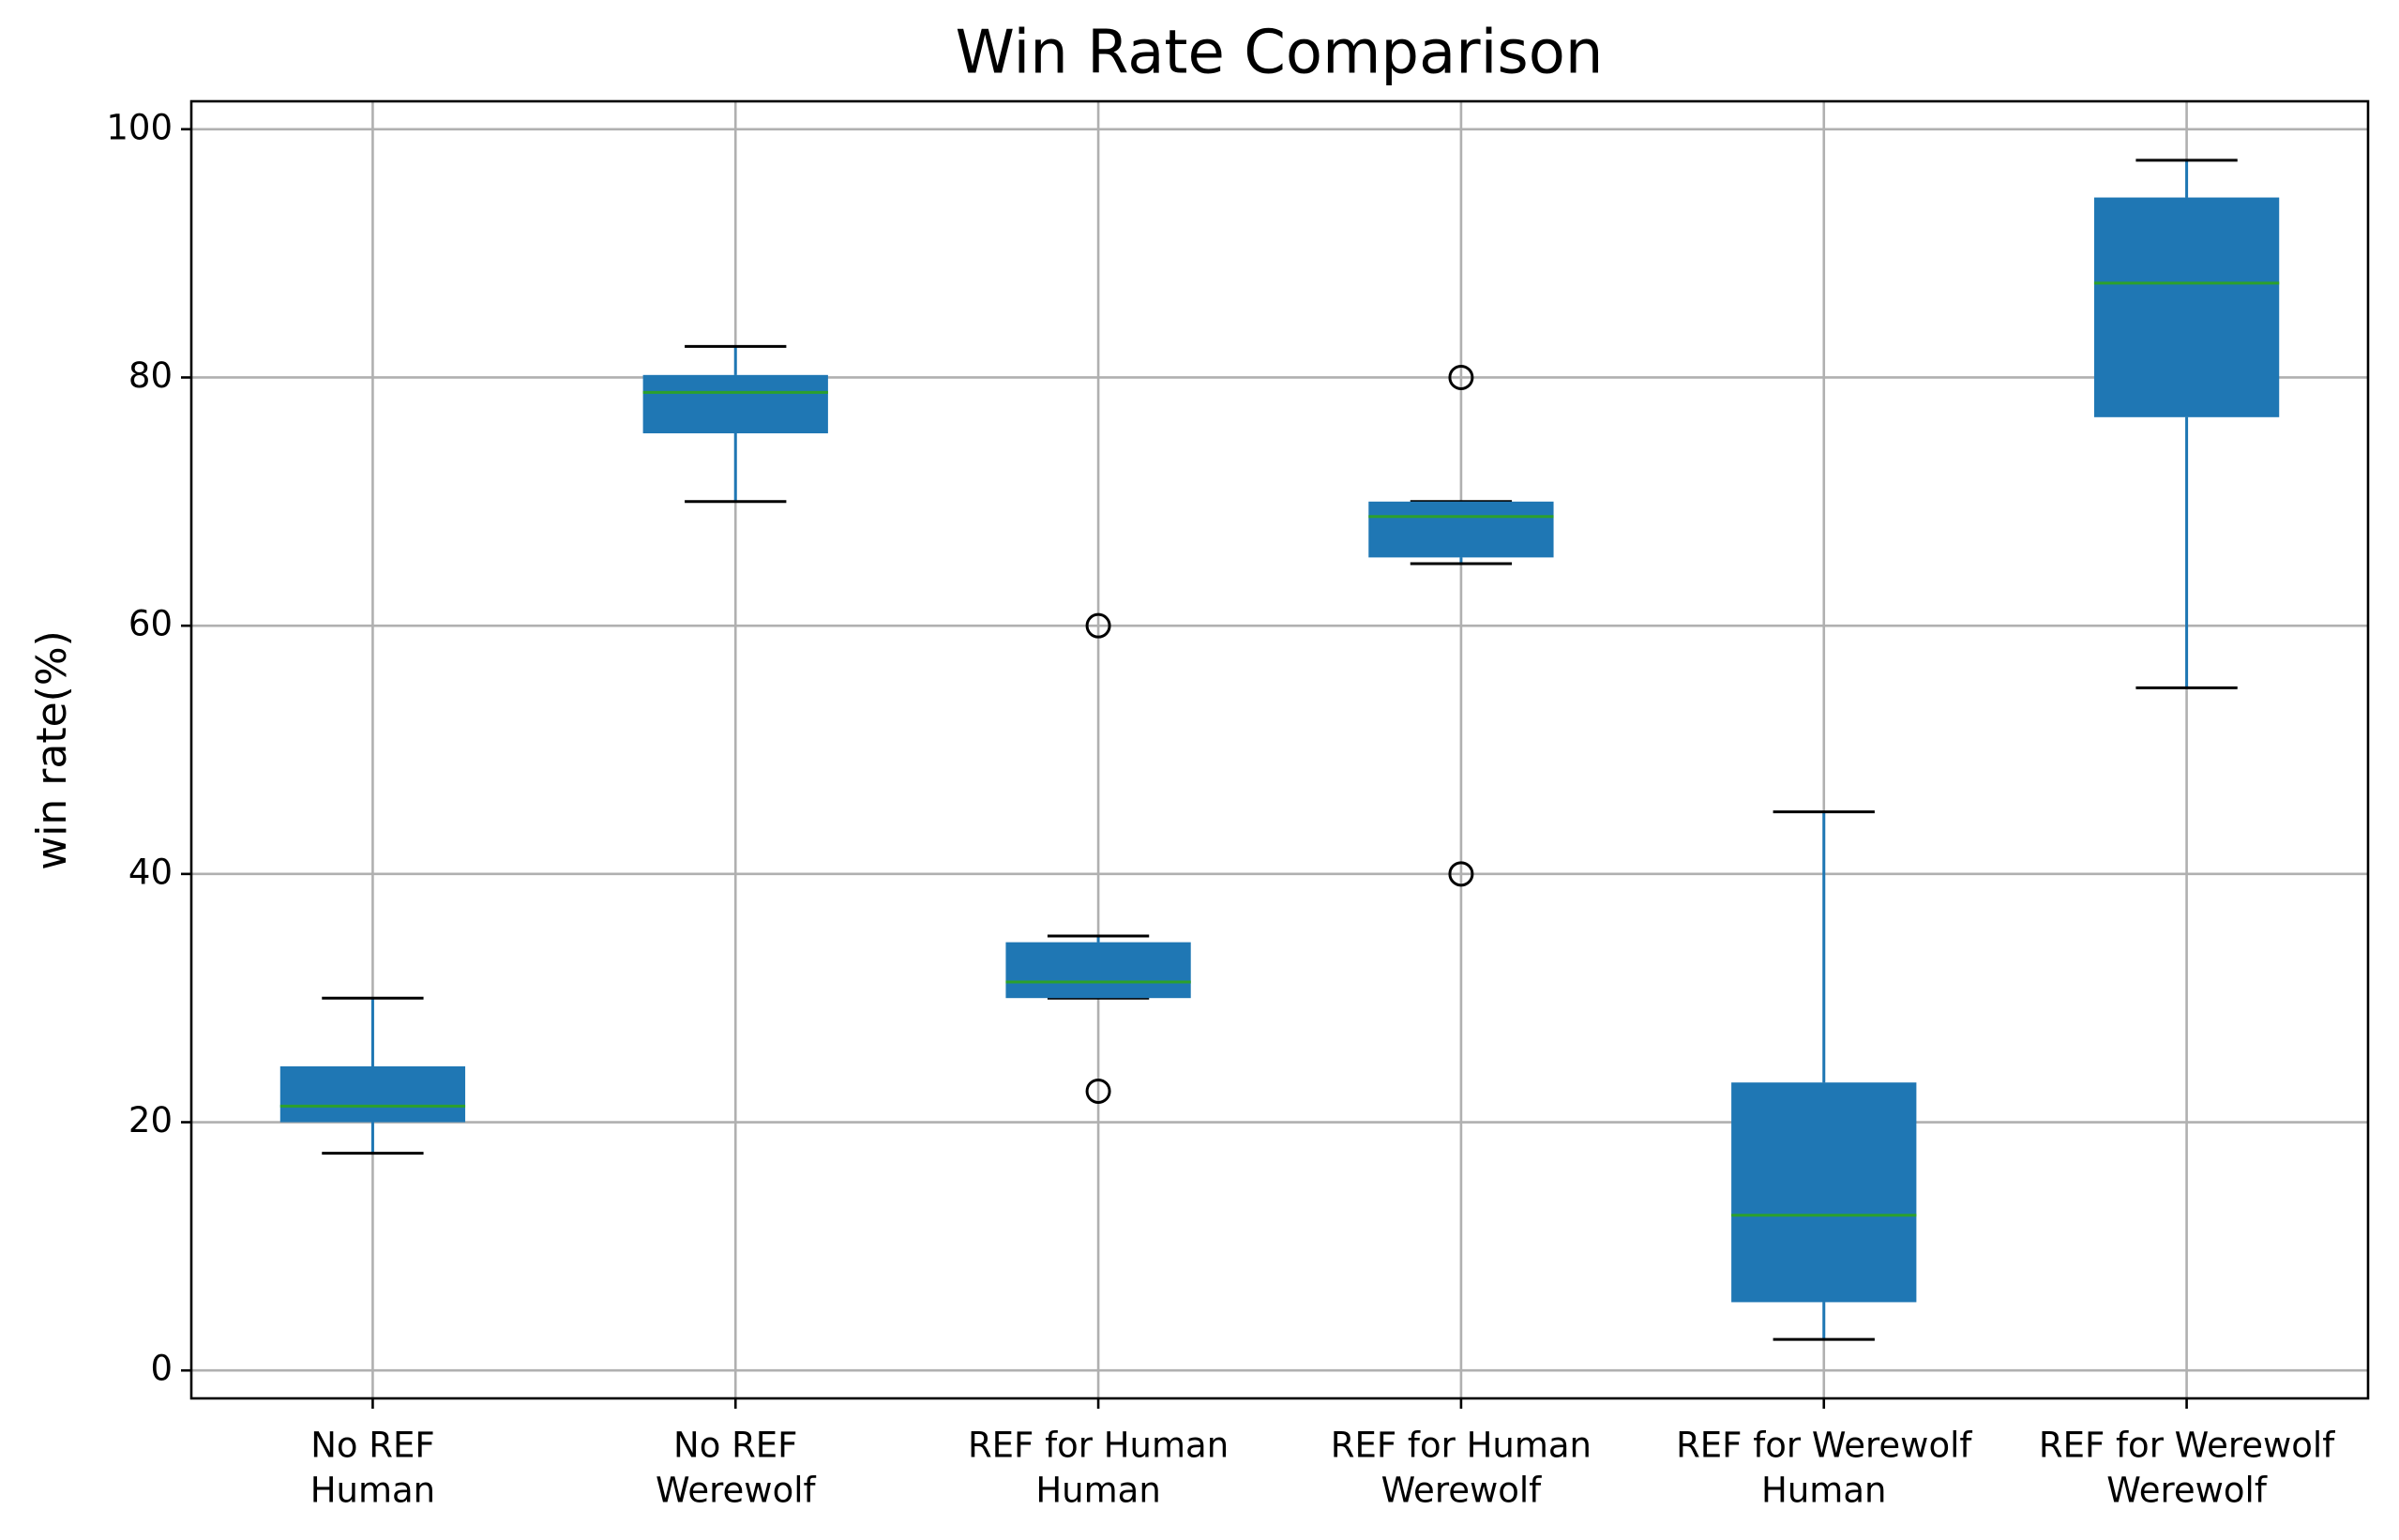  Describe the element at coordinates (139, 127) in the screenshot. I see `y-tick-label: 100` at that location.